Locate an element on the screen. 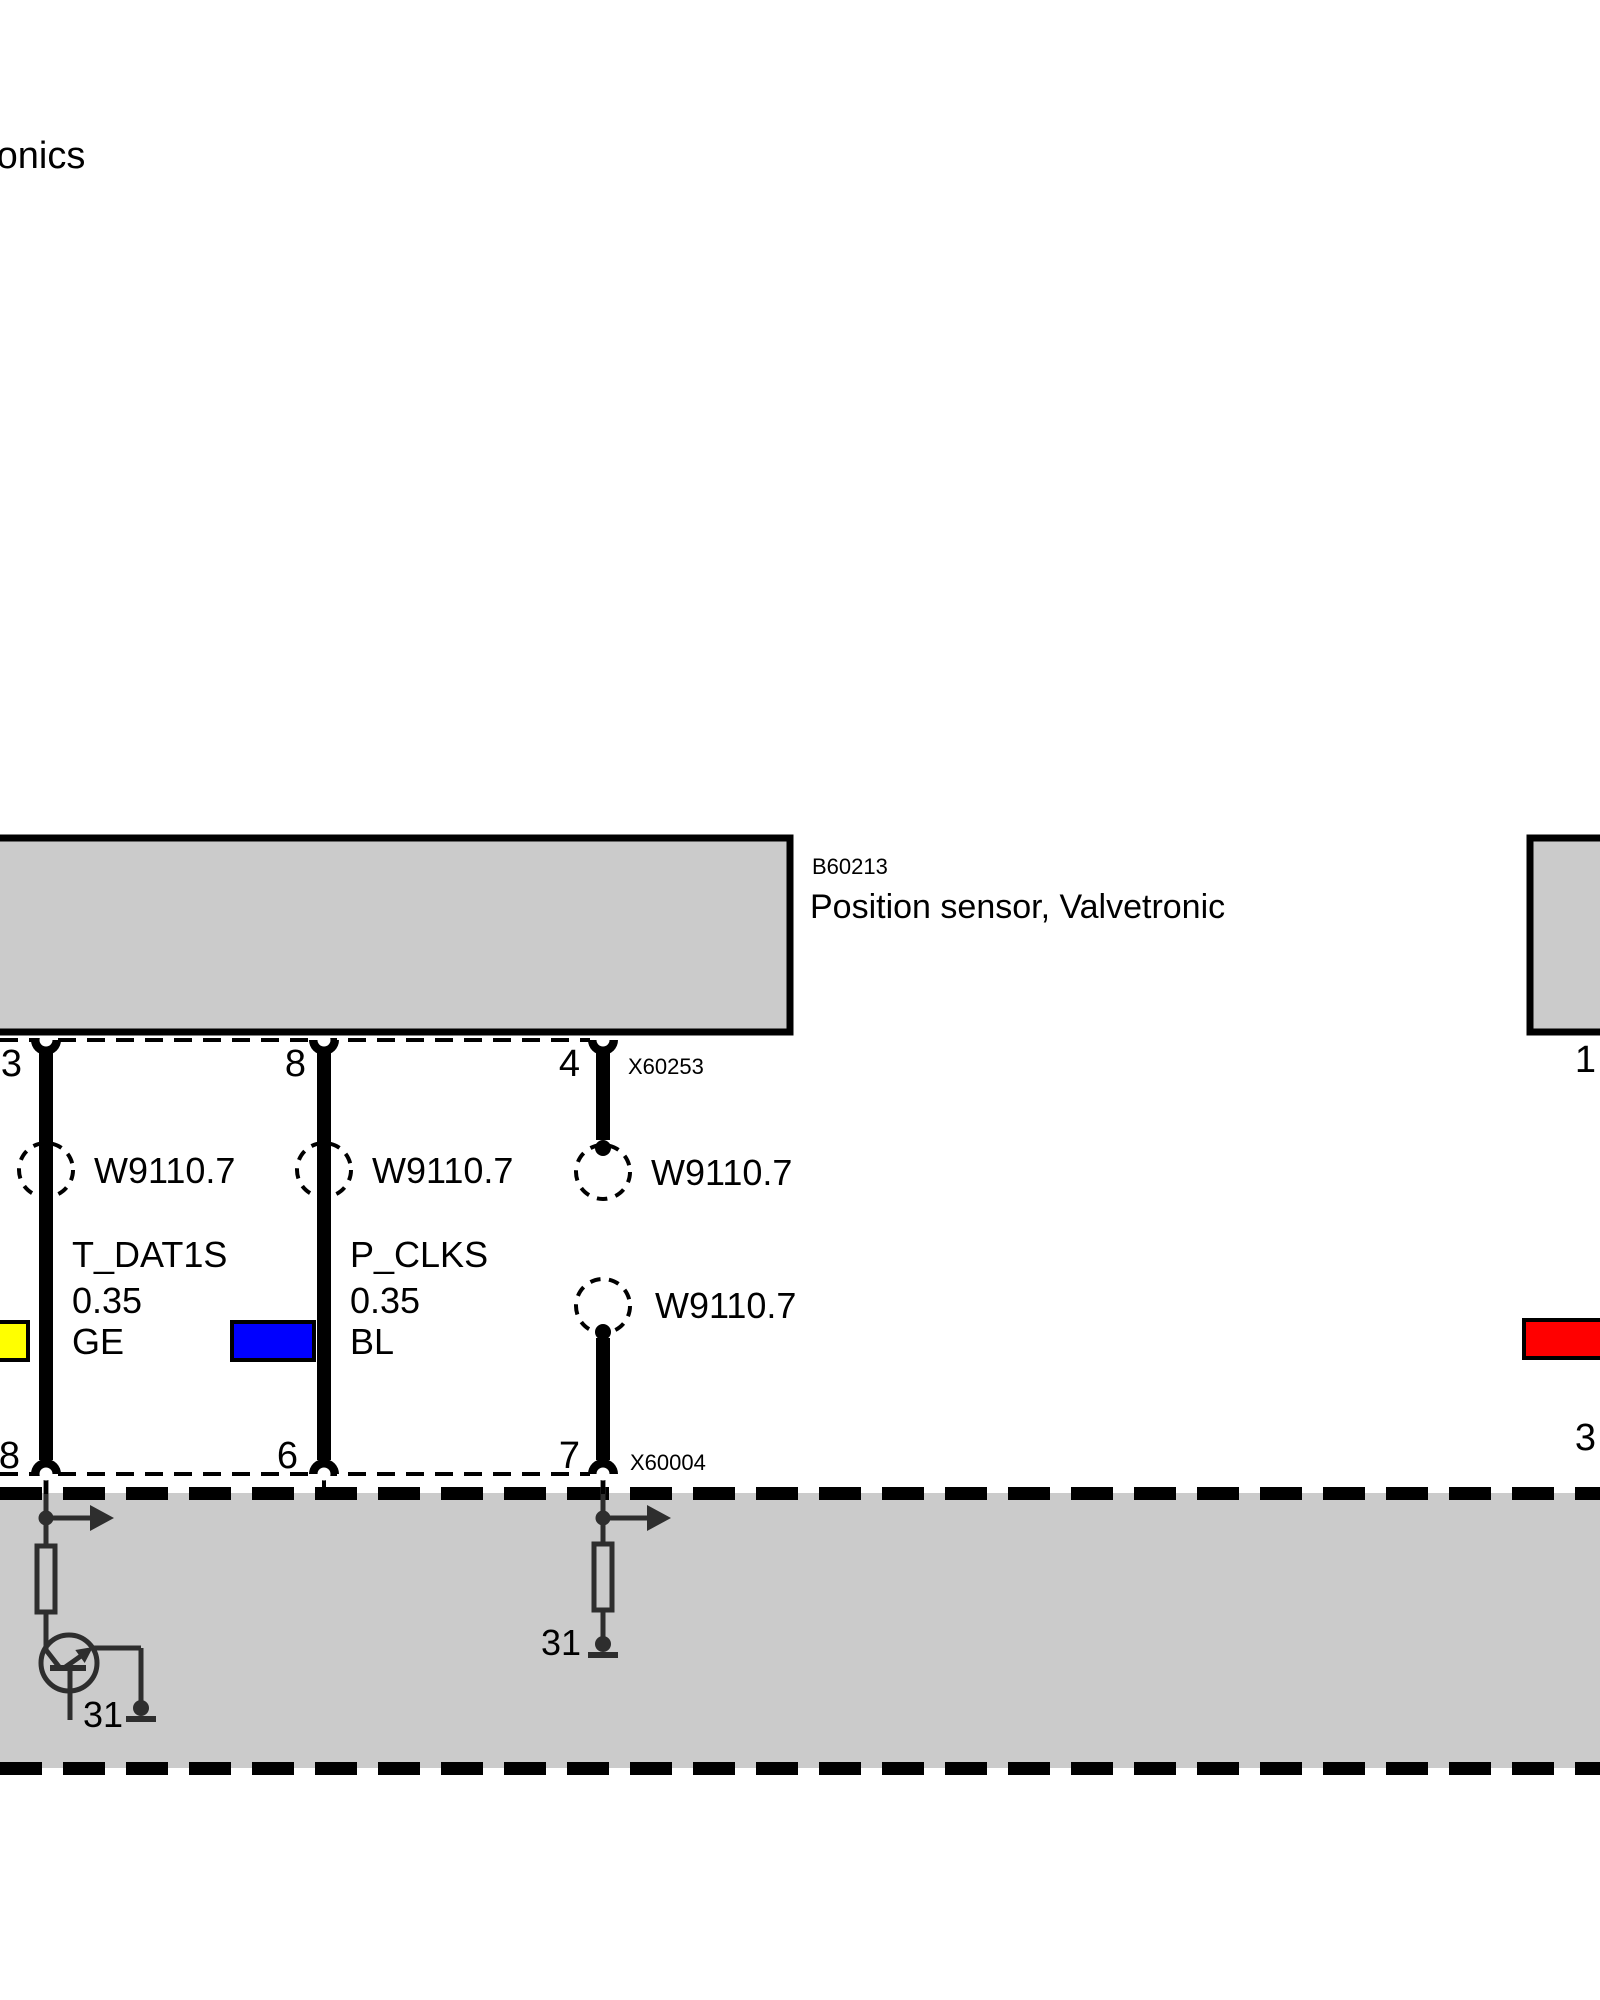 The height and width of the screenshot is (2000, 1600). pin-number: 7 is located at coordinates (569, 1456).